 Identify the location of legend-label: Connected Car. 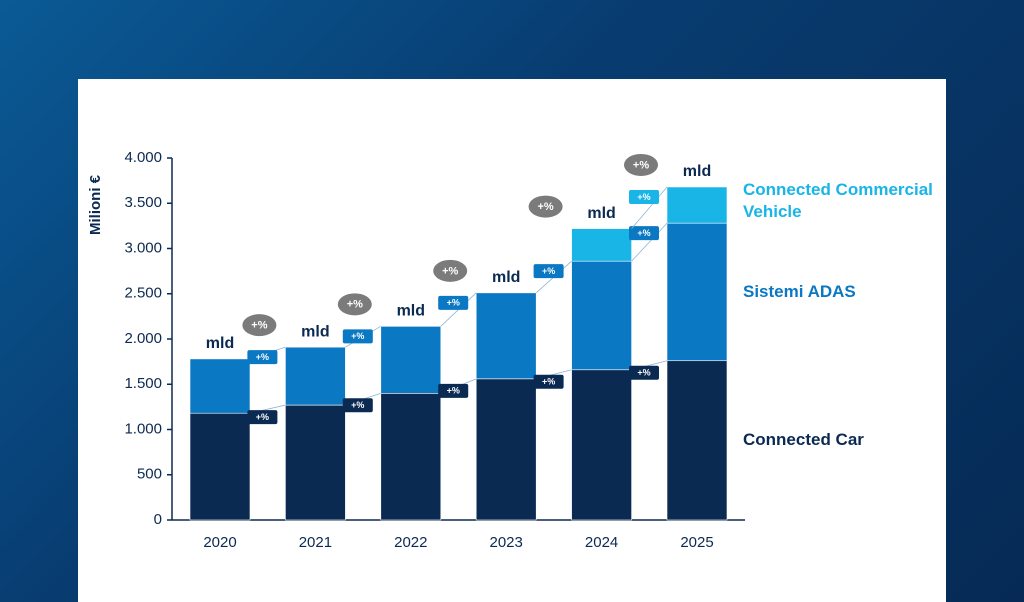
(803, 440).